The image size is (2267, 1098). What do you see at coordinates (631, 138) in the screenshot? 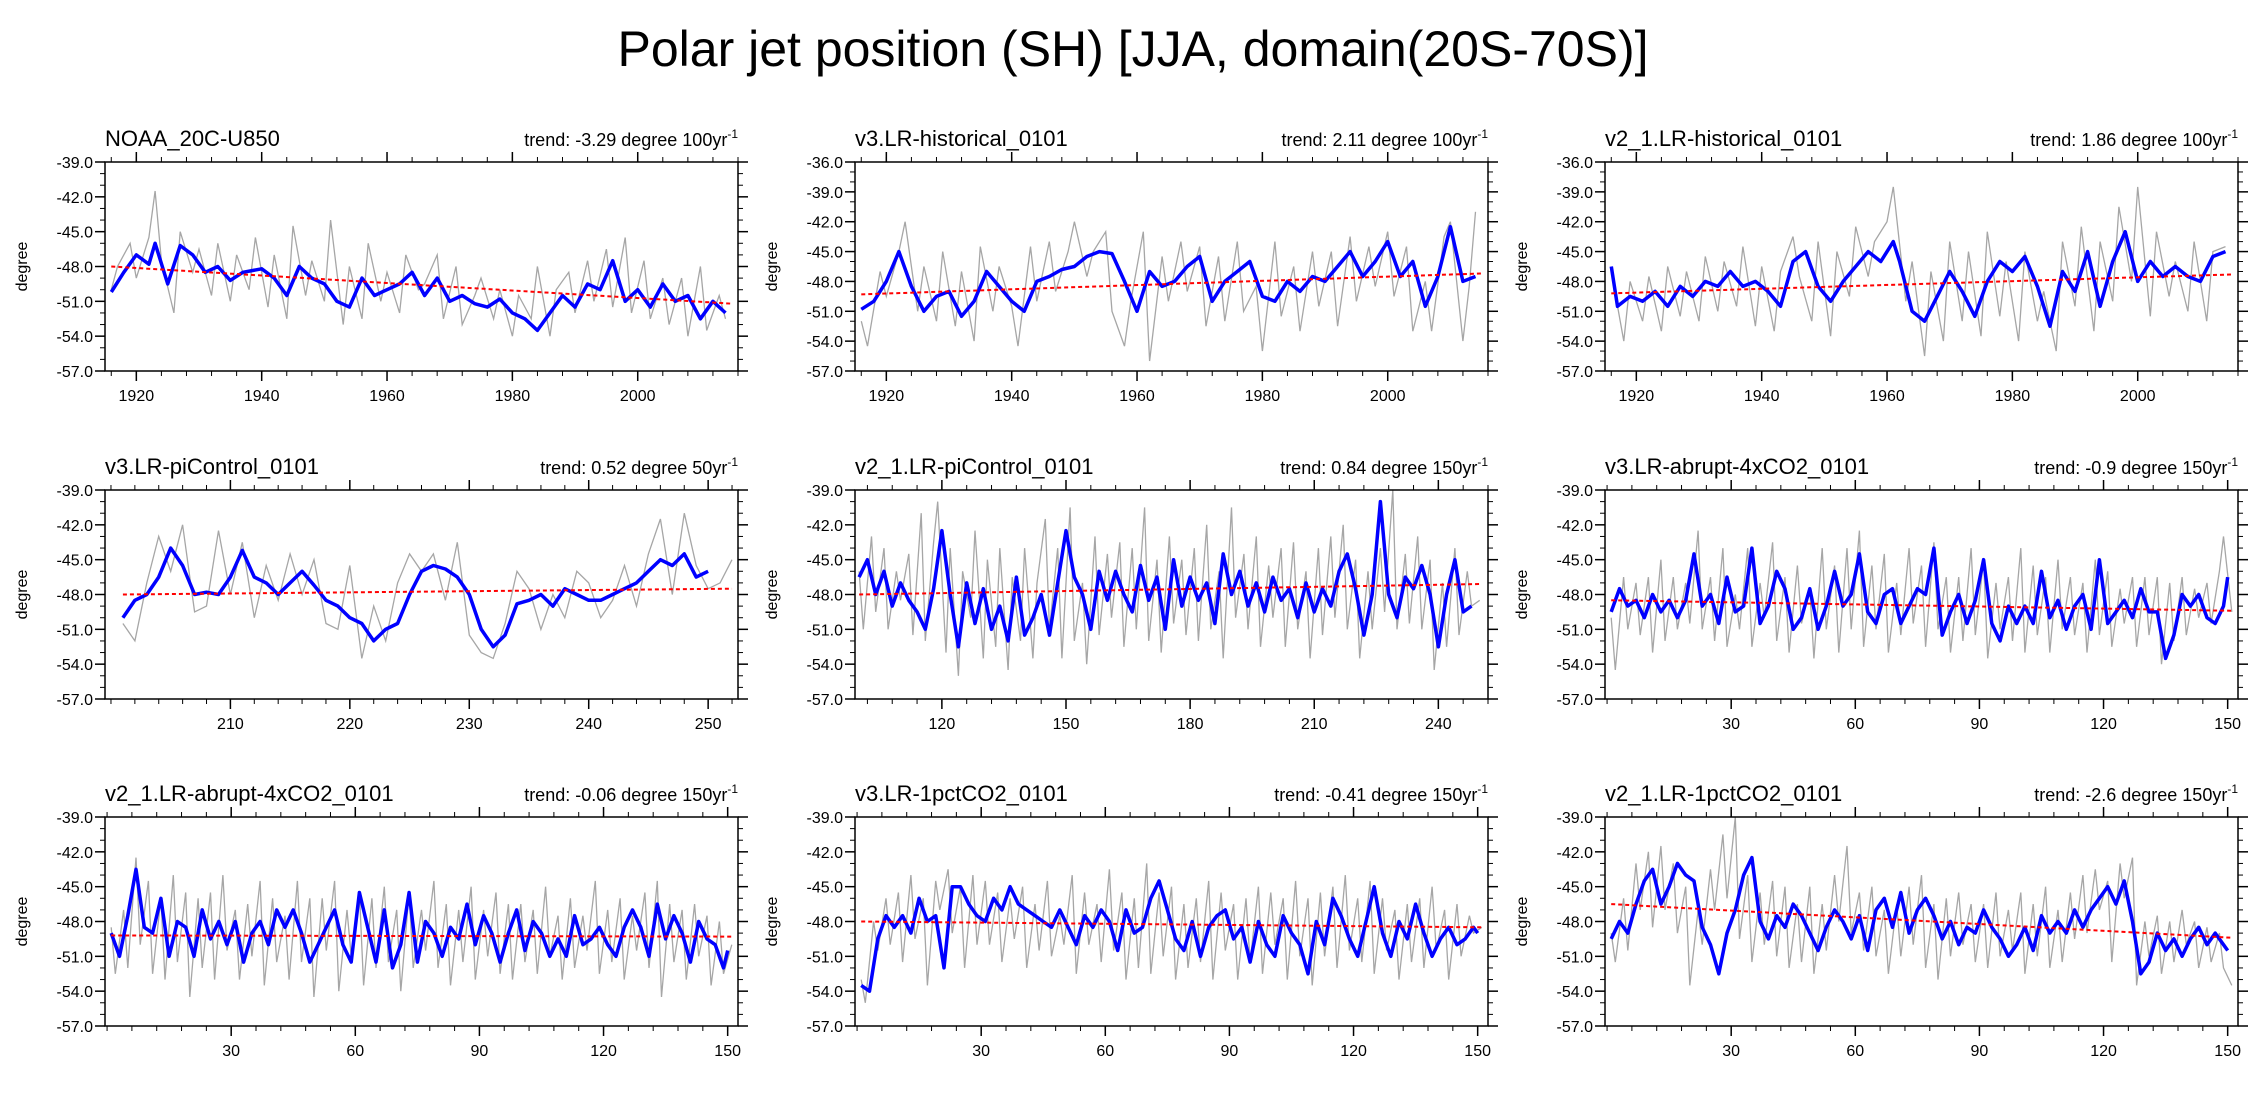
I see `trend-label: trend: -3.29 degree 100yr-1` at bounding box center [631, 138].